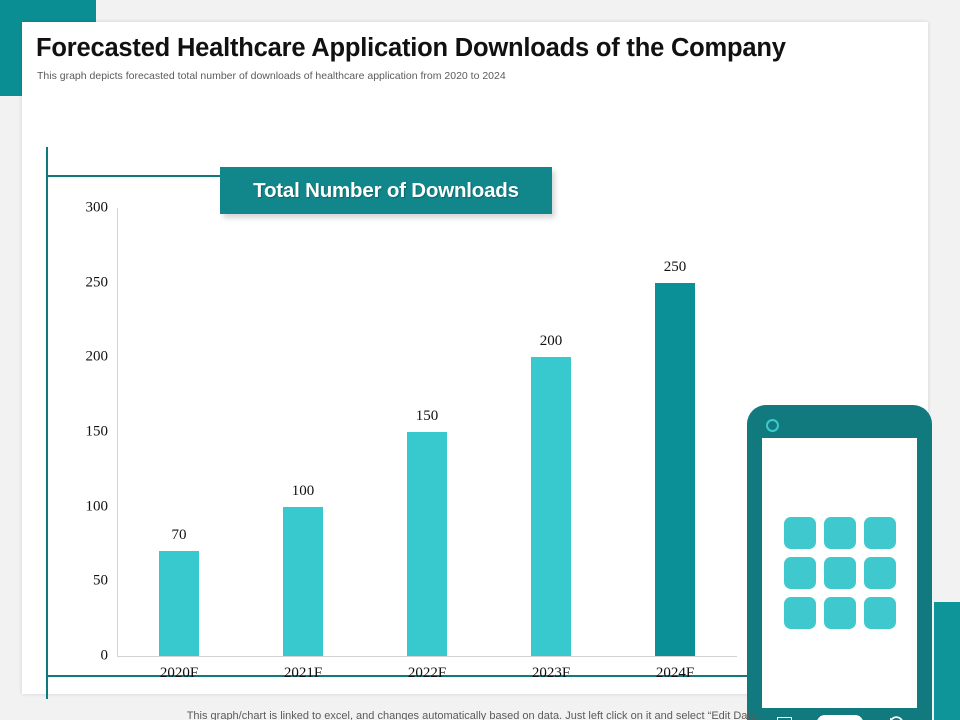  What do you see at coordinates (179, 444) in the screenshot?
I see `bar-group: 70 2020F` at bounding box center [179, 444].